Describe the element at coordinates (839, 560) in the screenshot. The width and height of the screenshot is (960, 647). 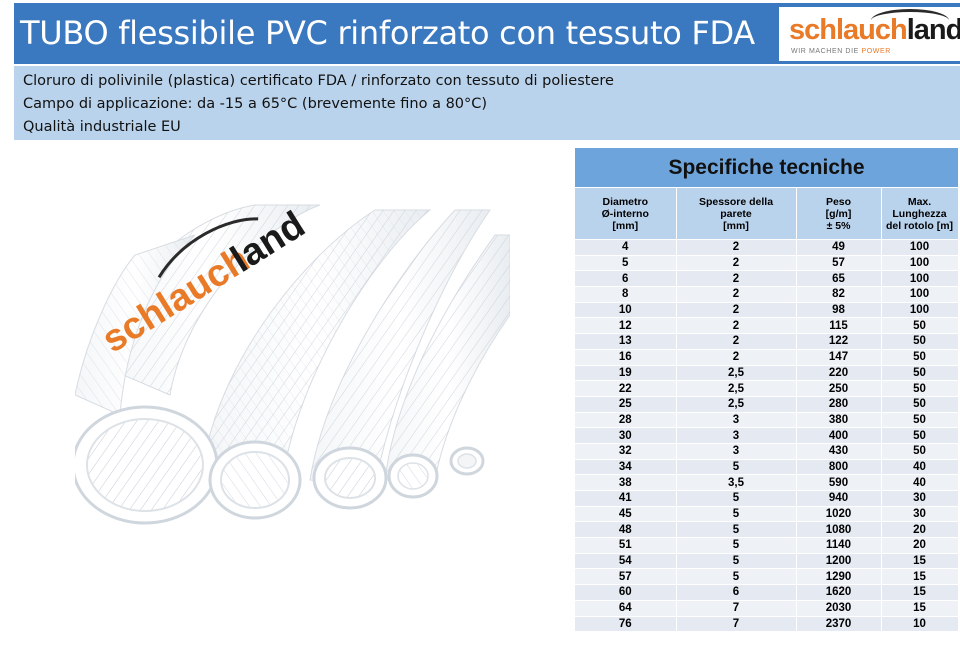
I see `cell-weight: 1200` at that location.